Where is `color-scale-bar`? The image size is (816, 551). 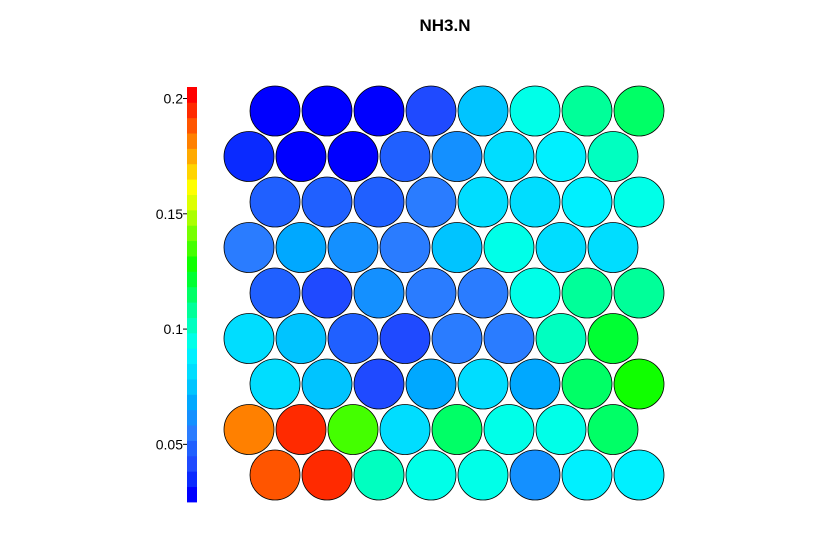 color-scale-bar is located at coordinates (192, 295).